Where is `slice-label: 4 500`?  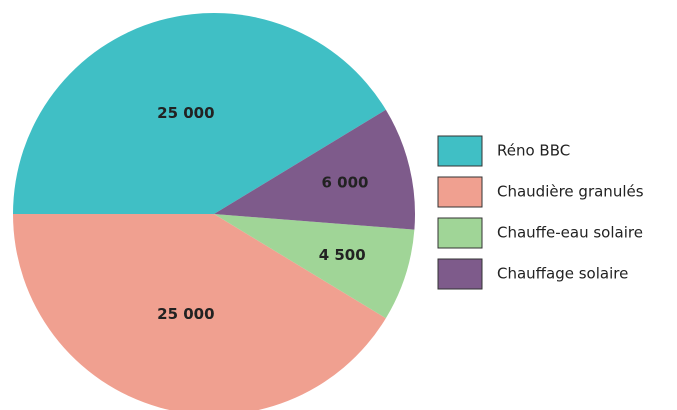
slice-label: 4 500 is located at coordinates (342, 255).